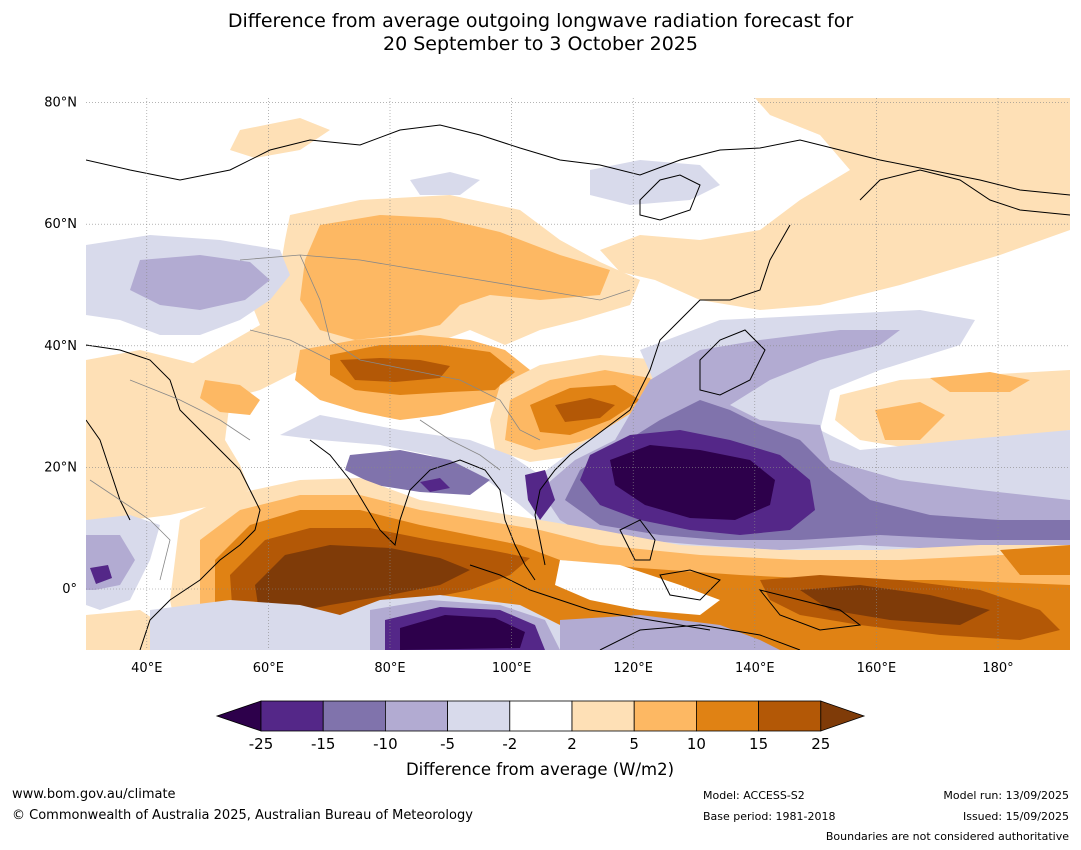 This screenshot has width=1081, height=850. What do you see at coordinates (60, 103) in the screenshot?
I see `lat-label: 80°N` at bounding box center [60, 103].